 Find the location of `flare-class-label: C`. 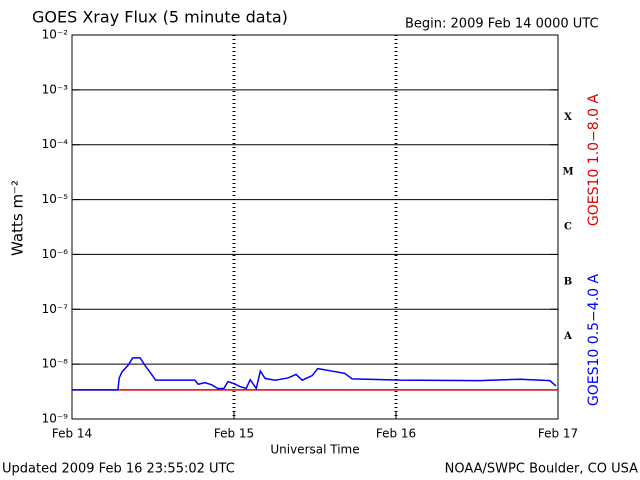

flare-class-label: C is located at coordinates (568, 227).